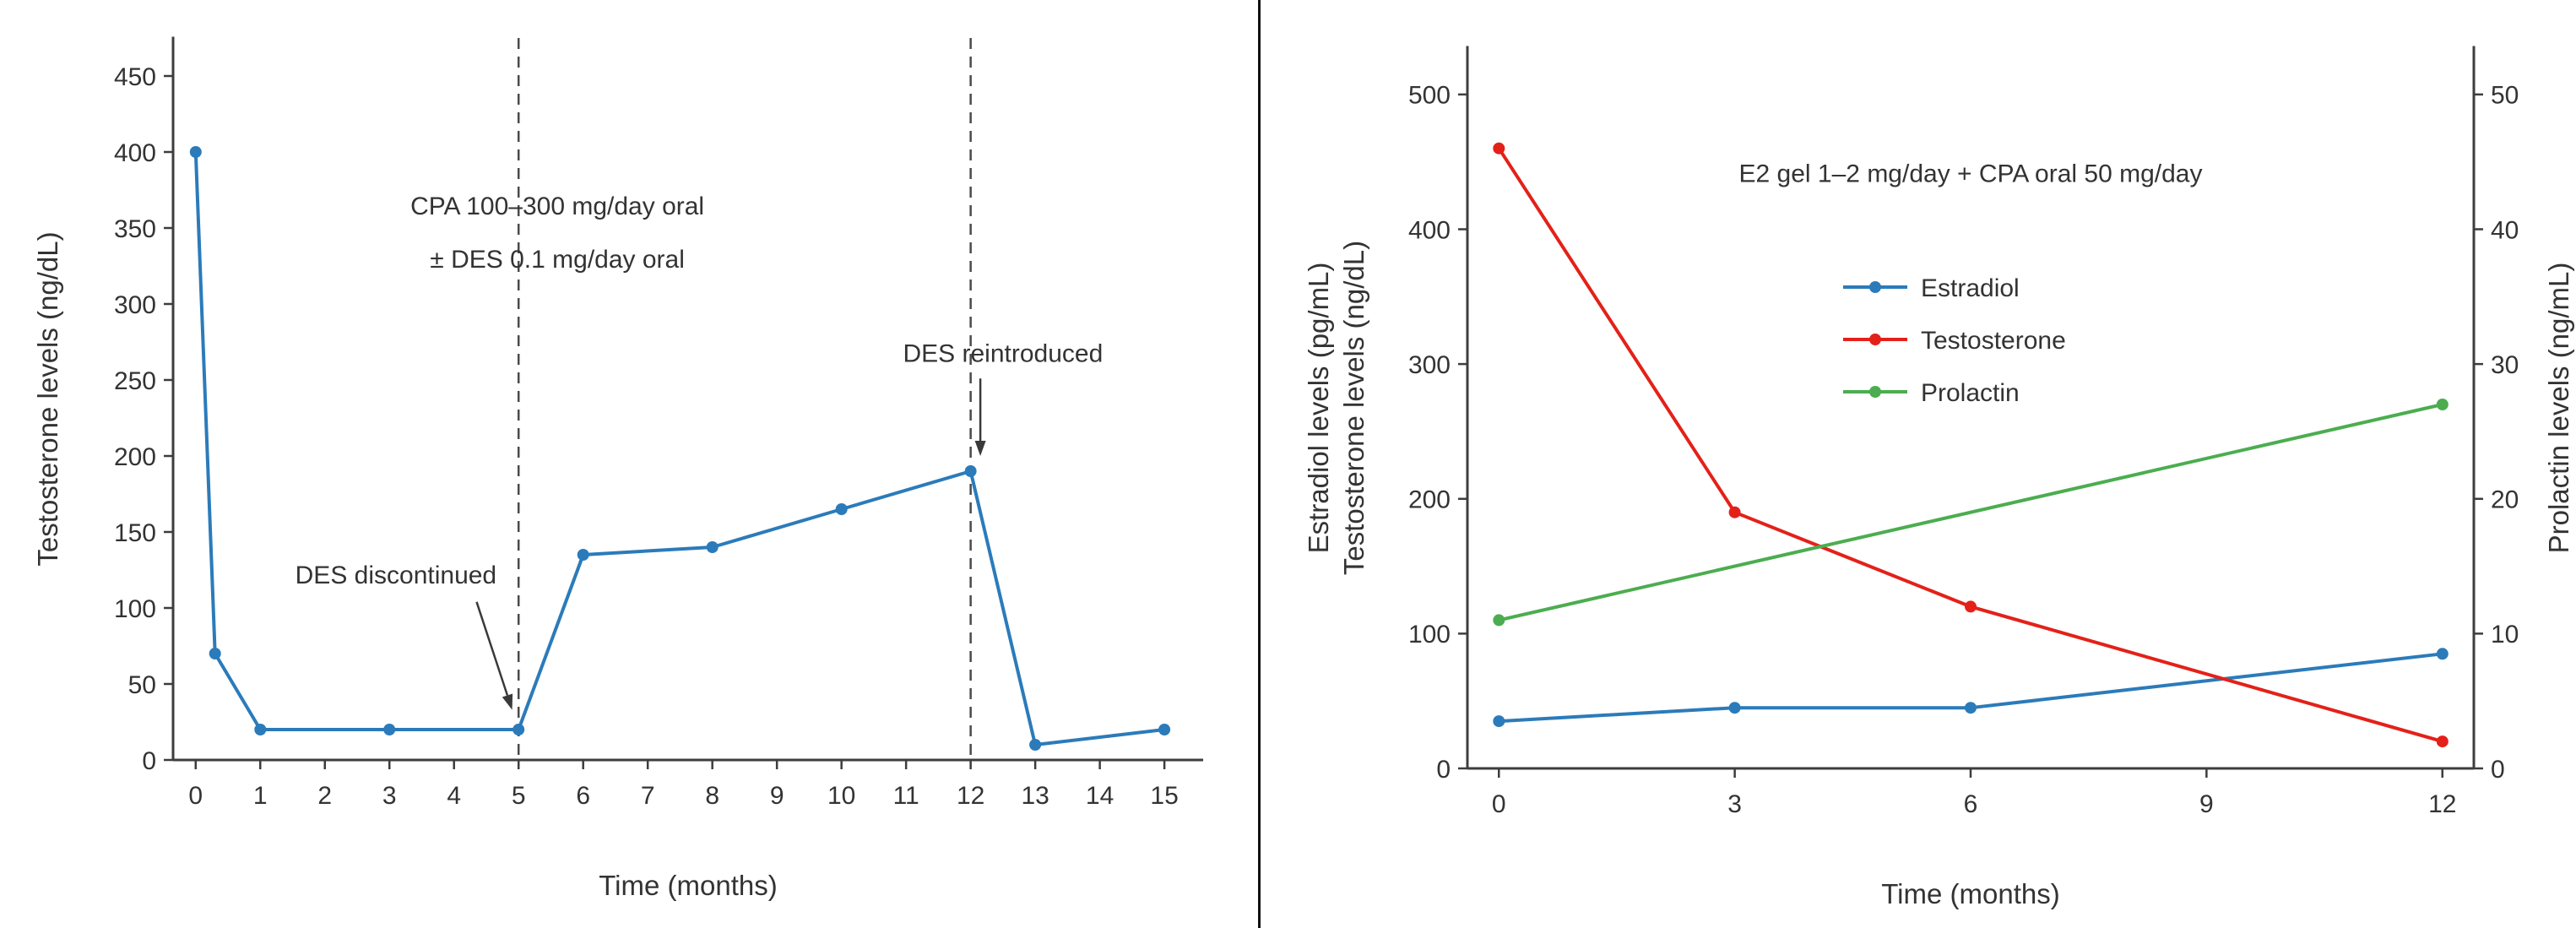  I want to click on y-tick-label: 450, so click(135, 77).